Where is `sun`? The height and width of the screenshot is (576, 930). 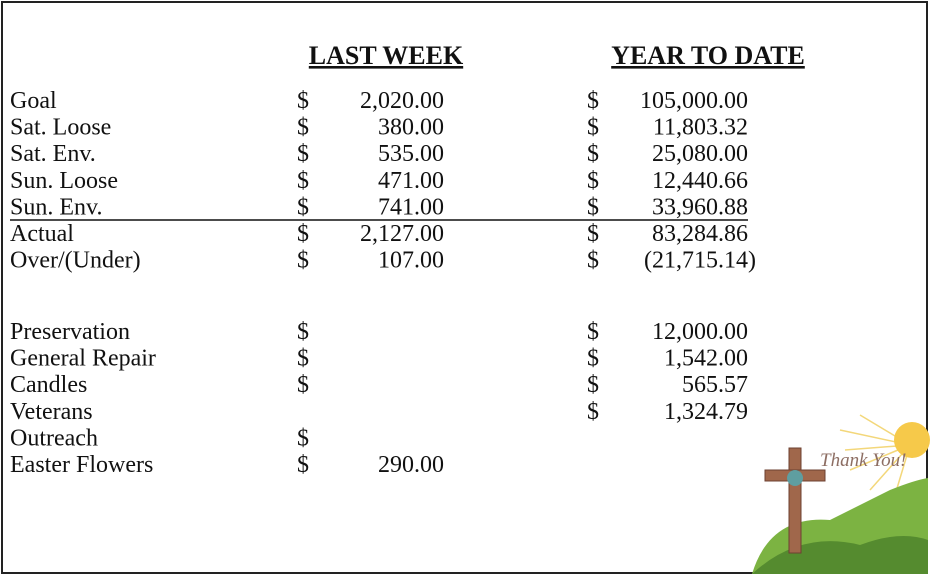 sun is located at coordinates (912, 440).